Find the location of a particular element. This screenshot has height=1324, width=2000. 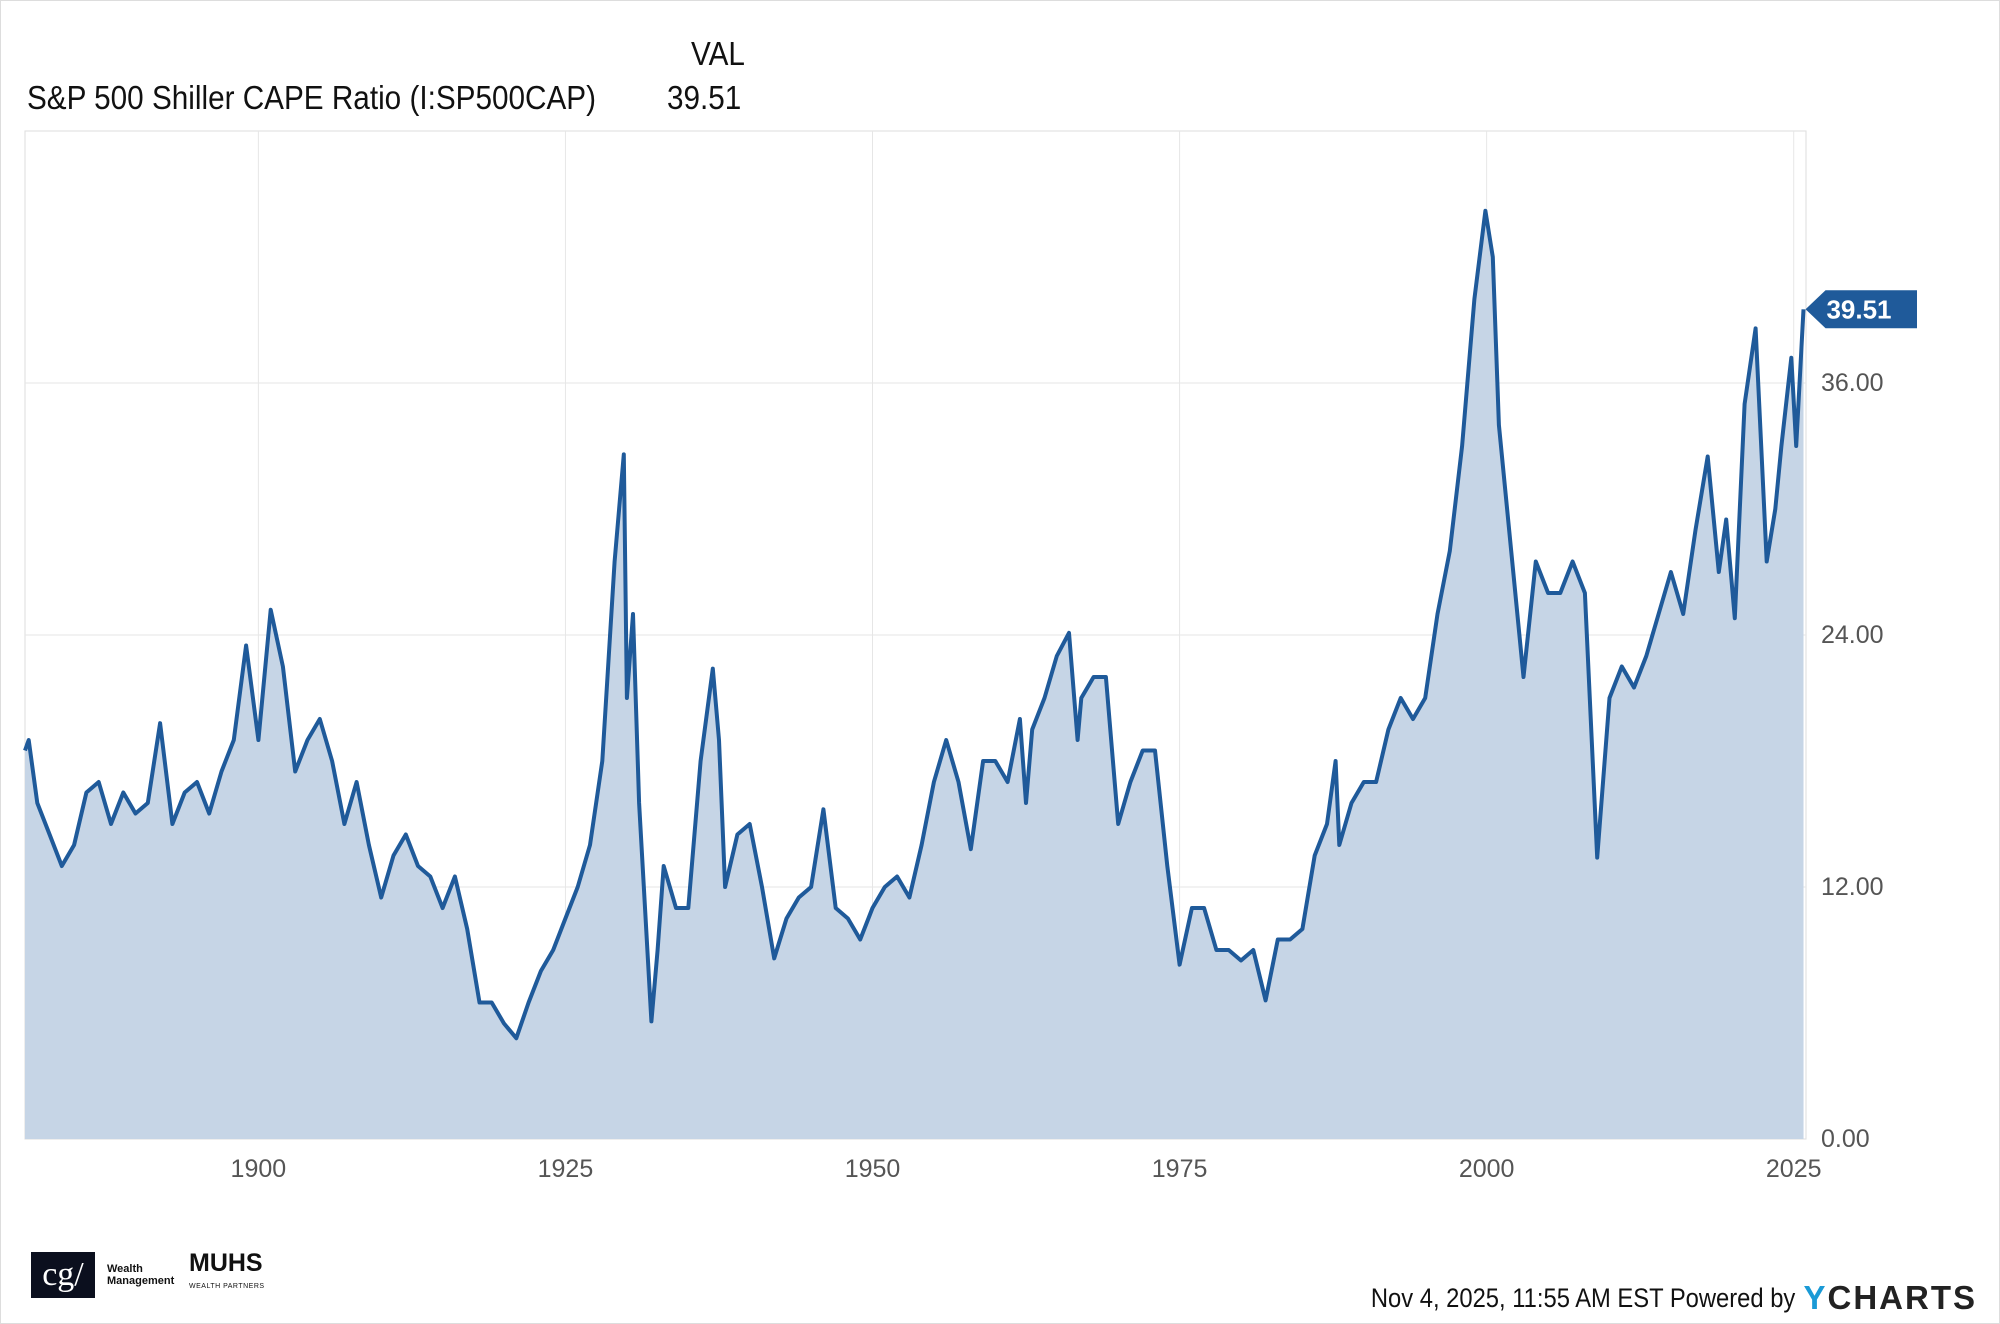

series-current-value: 39.51 is located at coordinates (704, 97).